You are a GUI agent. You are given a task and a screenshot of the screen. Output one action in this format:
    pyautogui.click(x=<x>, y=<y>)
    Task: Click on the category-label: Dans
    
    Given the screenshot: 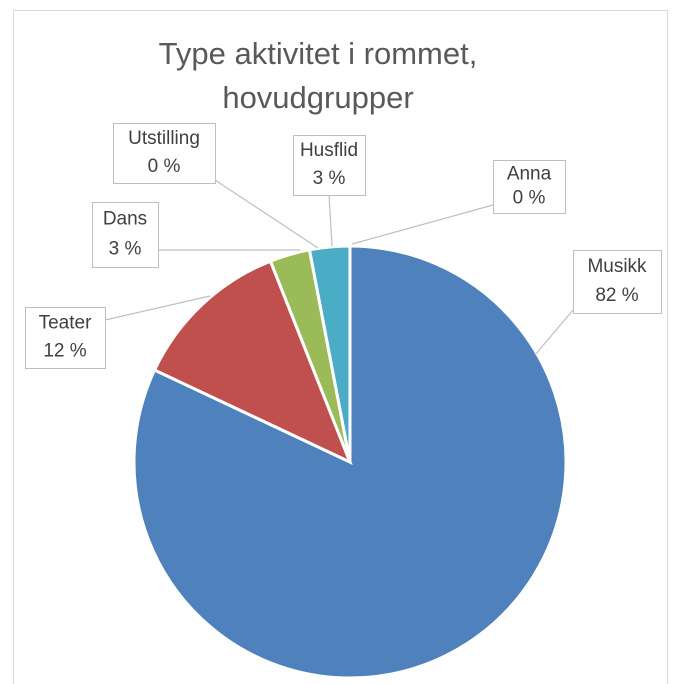 What is the action you would take?
    pyautogui.click(x=125, y=219)
    